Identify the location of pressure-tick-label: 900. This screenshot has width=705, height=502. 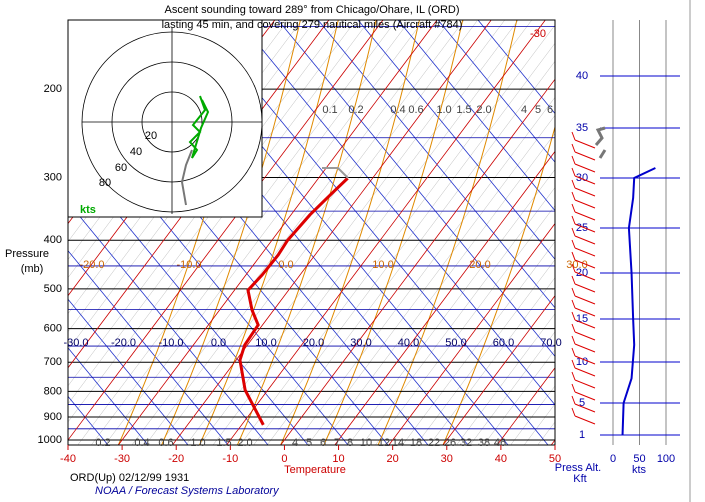
(53, 417).